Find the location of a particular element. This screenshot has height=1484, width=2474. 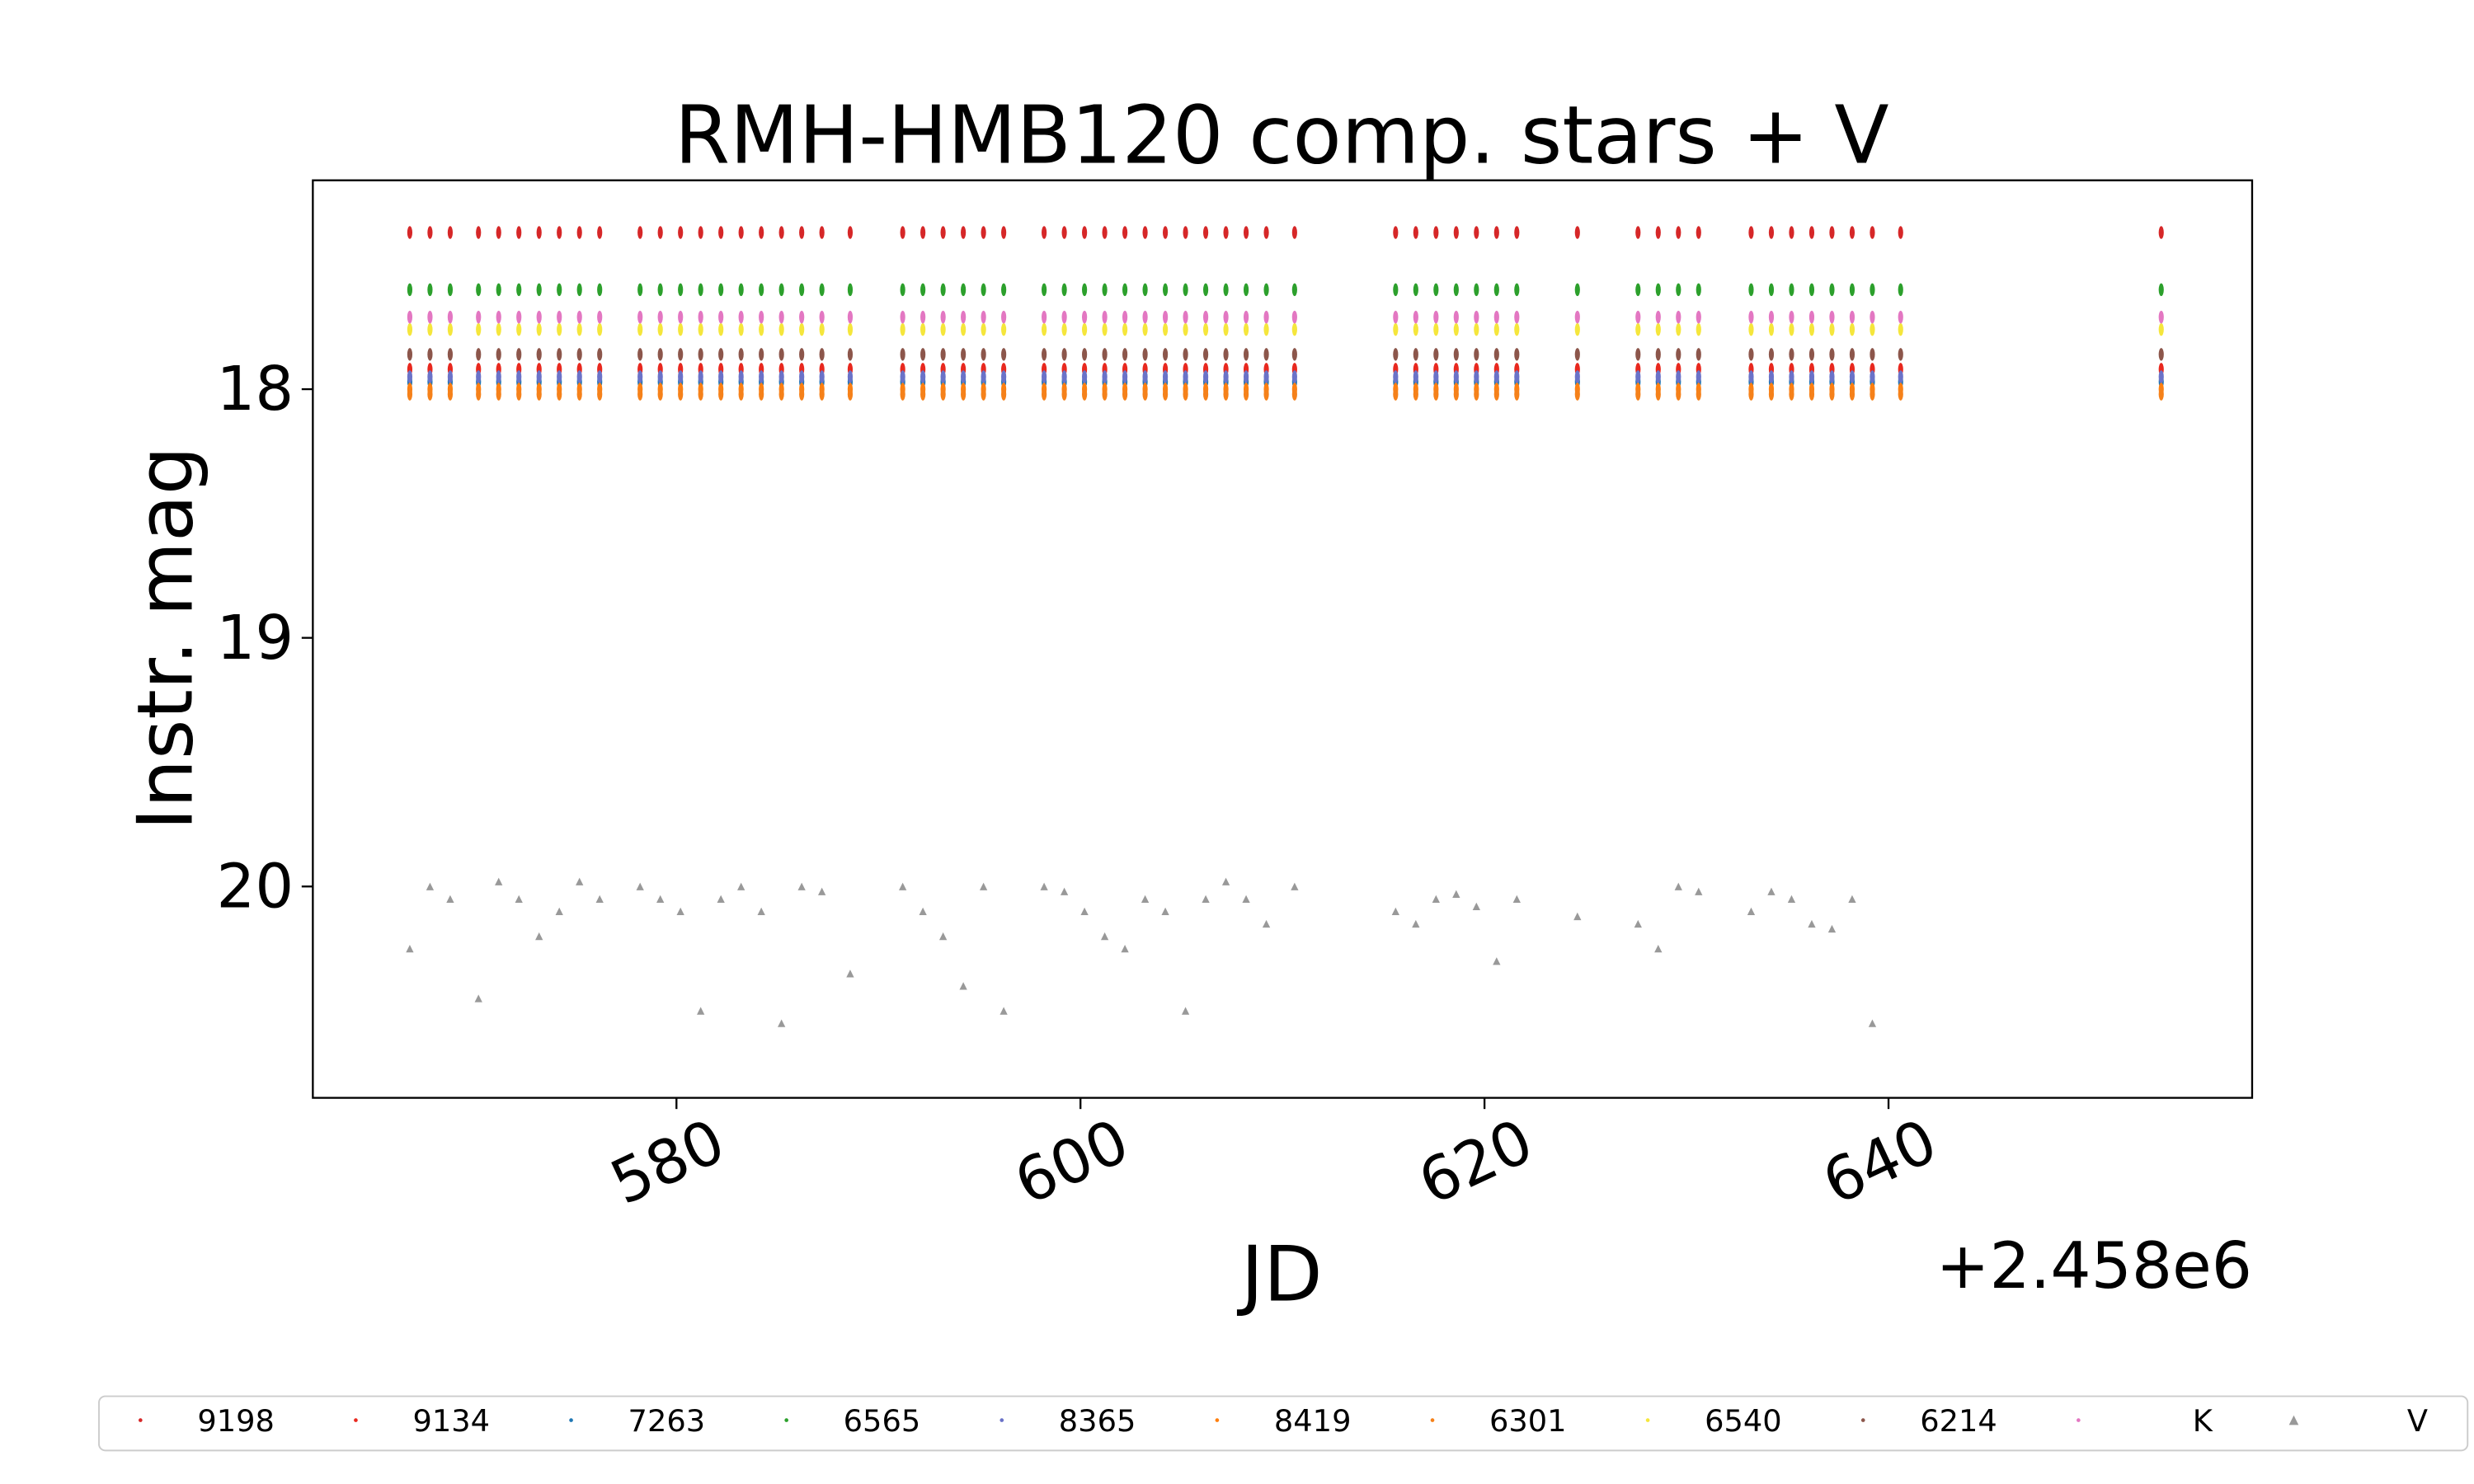

legend-label: 8365 is located at coordinates (1097, 1421).